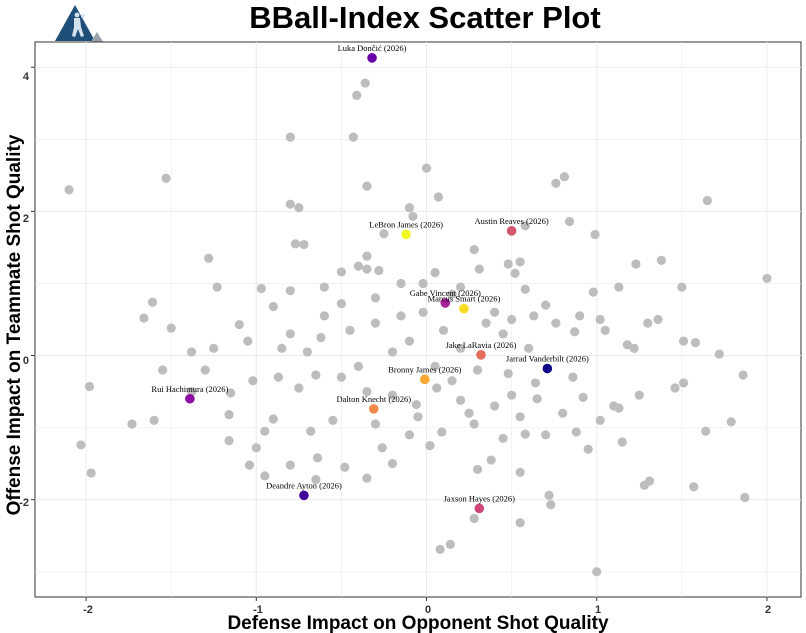  Describe the element at coordinates (418, 623) in the screenshot. I see `x-axis-title: Defense Impact on Opponent Shot Quality` at that location.